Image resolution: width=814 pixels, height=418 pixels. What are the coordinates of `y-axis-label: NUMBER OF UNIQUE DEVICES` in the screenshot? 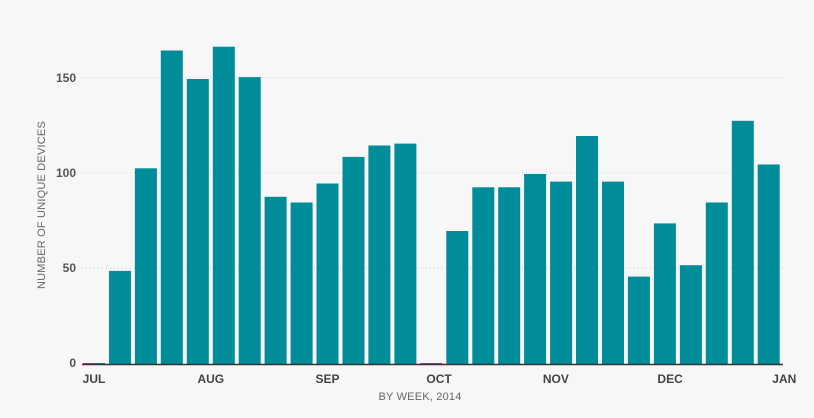 It's located at (42, 205).